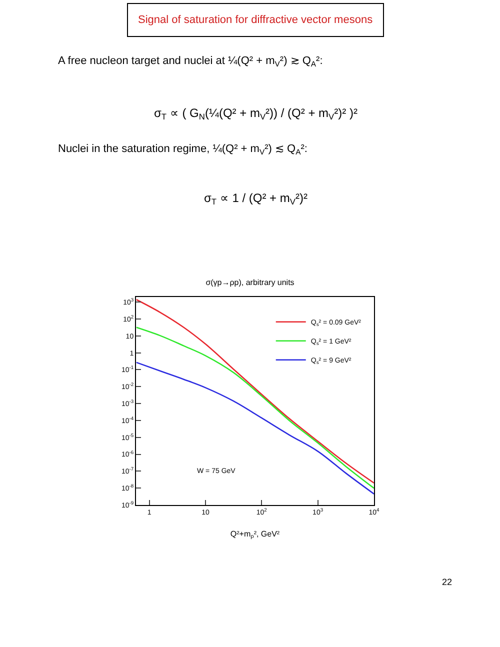  Describe the element at coordinates (447, 582) in the screenshot. I see `text: 22` at that location.